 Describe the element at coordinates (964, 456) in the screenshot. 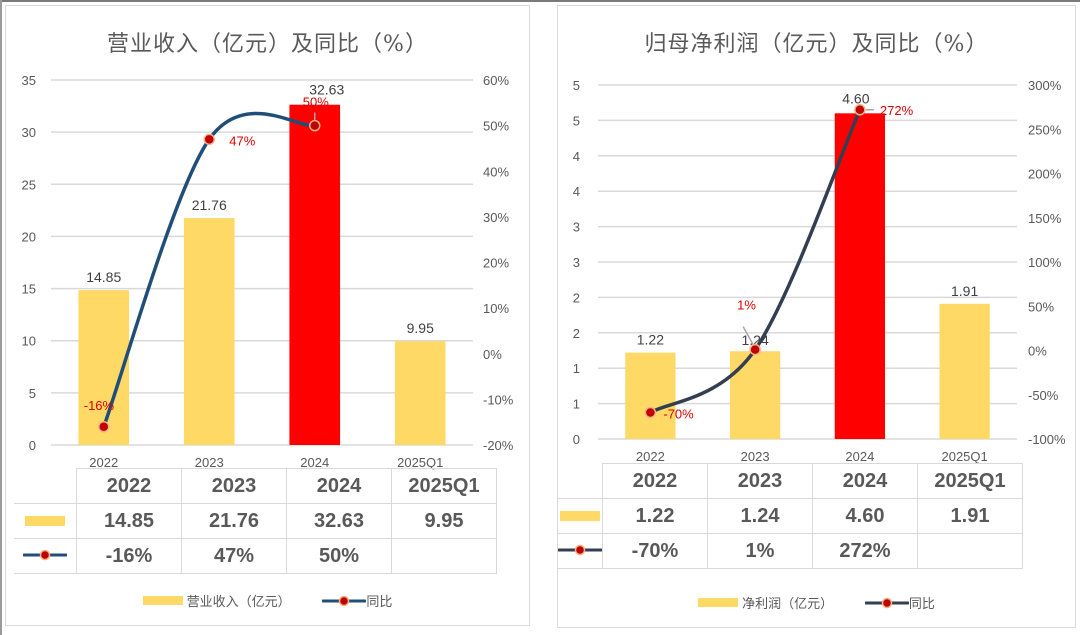

I see `category-axis-label: 2025Q1` at that location.